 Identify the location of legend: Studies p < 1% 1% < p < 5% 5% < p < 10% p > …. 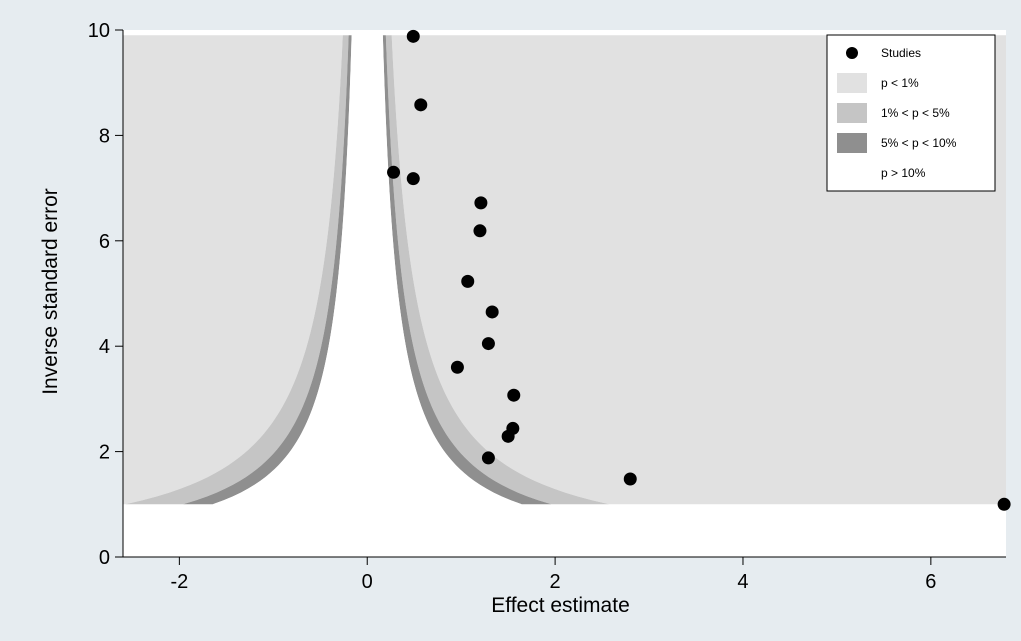
(911, 113).